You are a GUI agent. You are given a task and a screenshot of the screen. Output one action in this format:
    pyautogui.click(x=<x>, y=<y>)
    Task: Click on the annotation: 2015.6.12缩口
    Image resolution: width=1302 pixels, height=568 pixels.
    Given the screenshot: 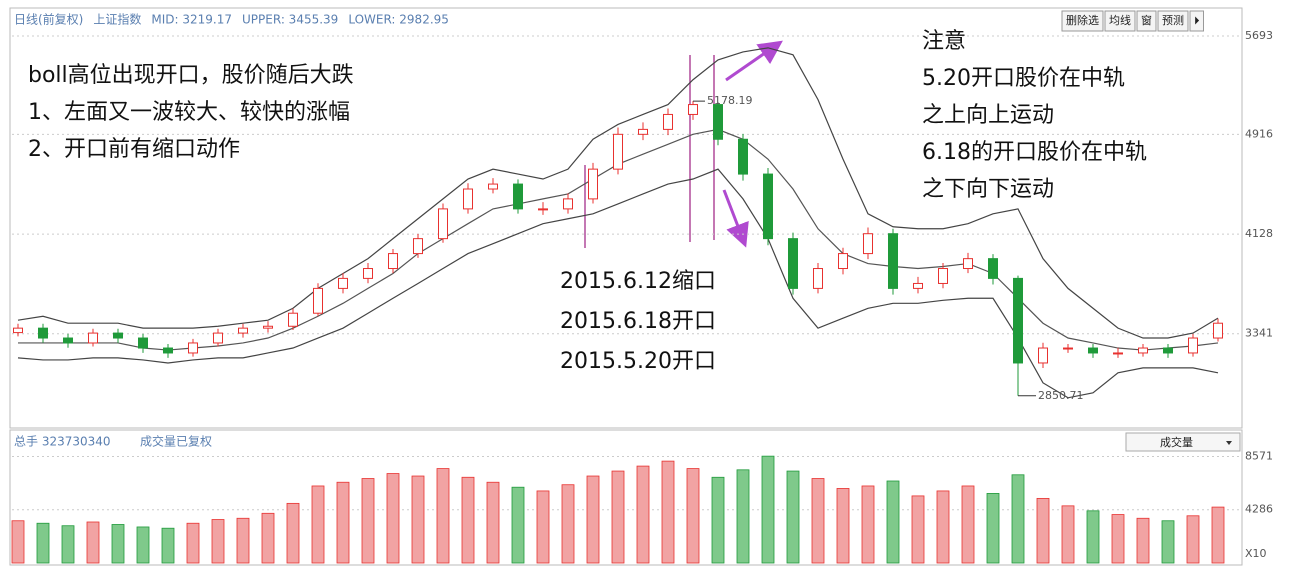 What is the action you would take?
    pyautogui.click(x=638, y=281)
    